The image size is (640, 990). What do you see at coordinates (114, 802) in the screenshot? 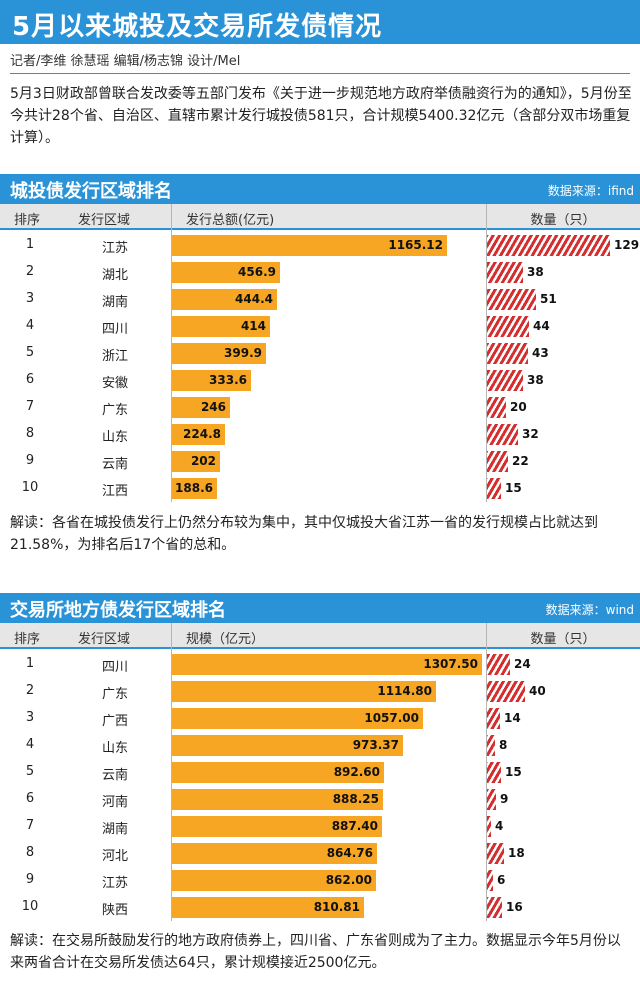
I see `row-region: 河南` at bounding box center [114, 802].